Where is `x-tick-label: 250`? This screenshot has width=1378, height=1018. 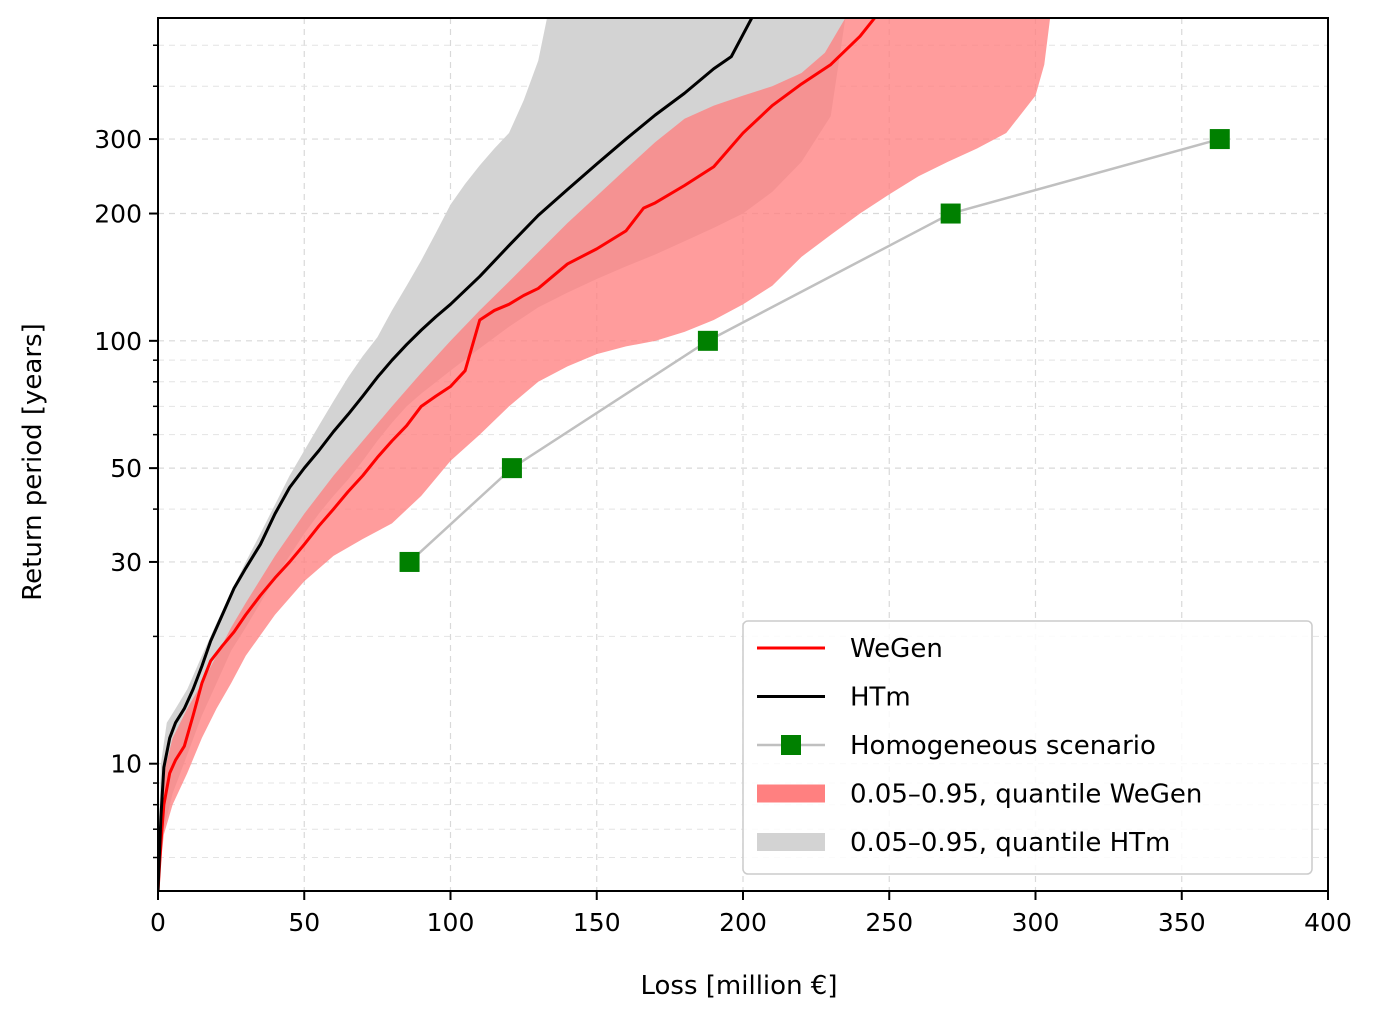 x-tick-label: 250 is located at coordinates (889, 922).